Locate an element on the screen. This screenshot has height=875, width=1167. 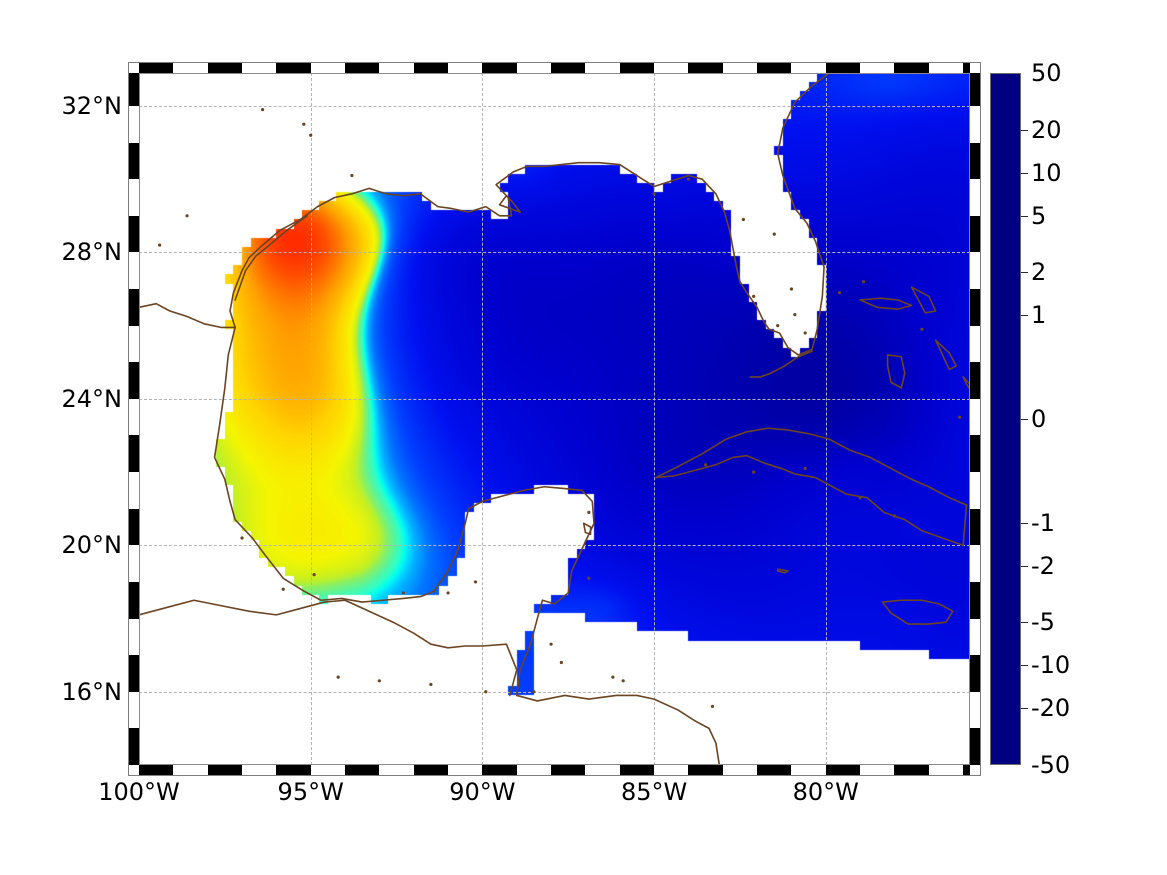
colorbar-tick-neg2 is located at coordinates (1024, 566).